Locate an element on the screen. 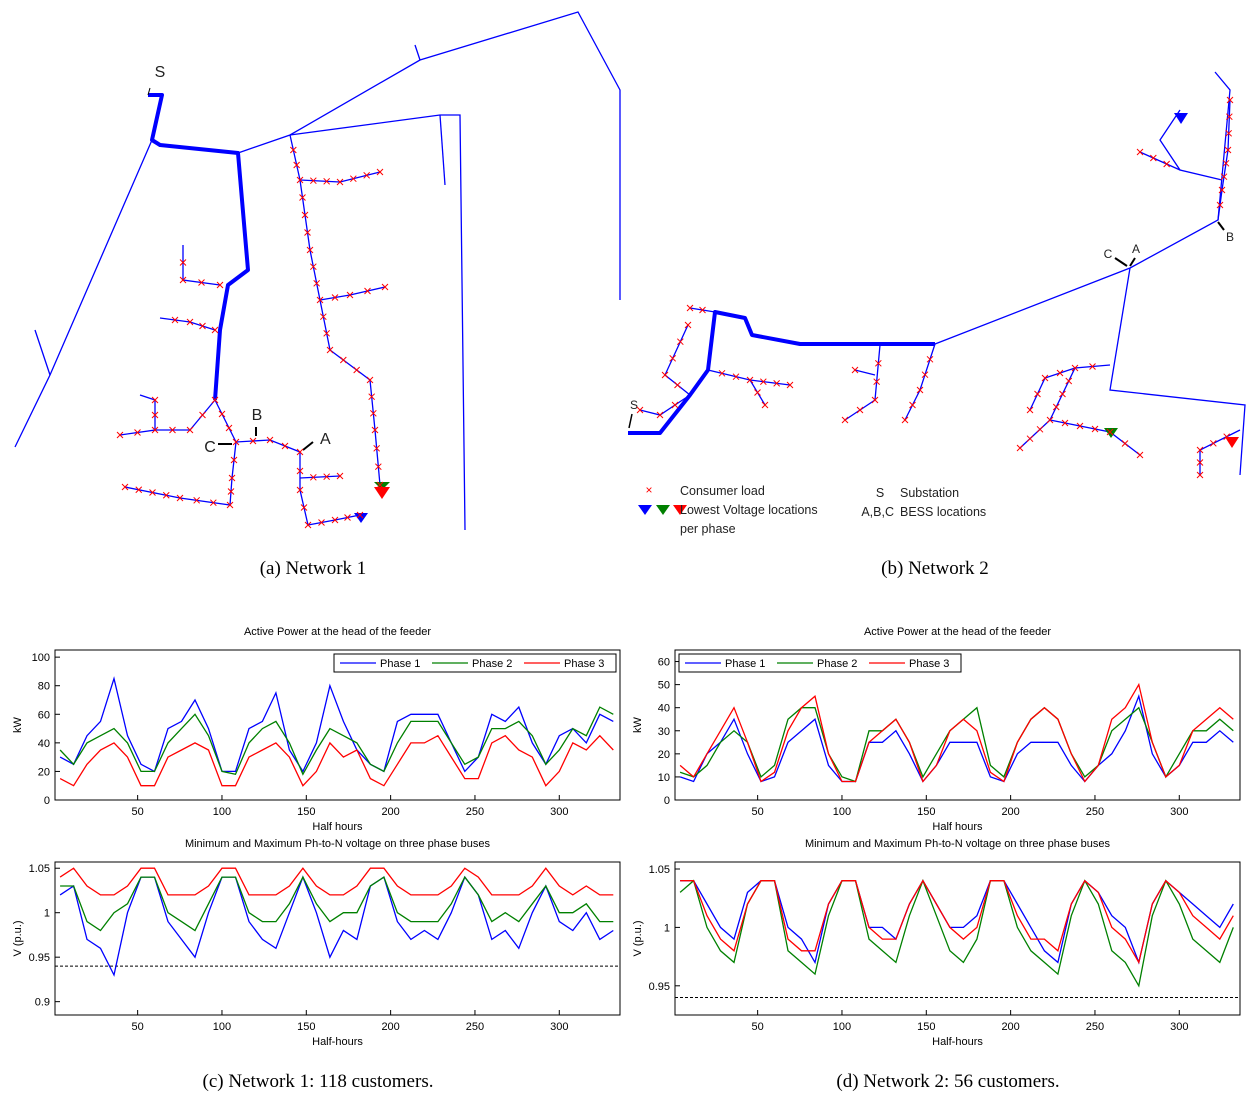  x-tick-label: 100 is located at coordinates (222, 812).